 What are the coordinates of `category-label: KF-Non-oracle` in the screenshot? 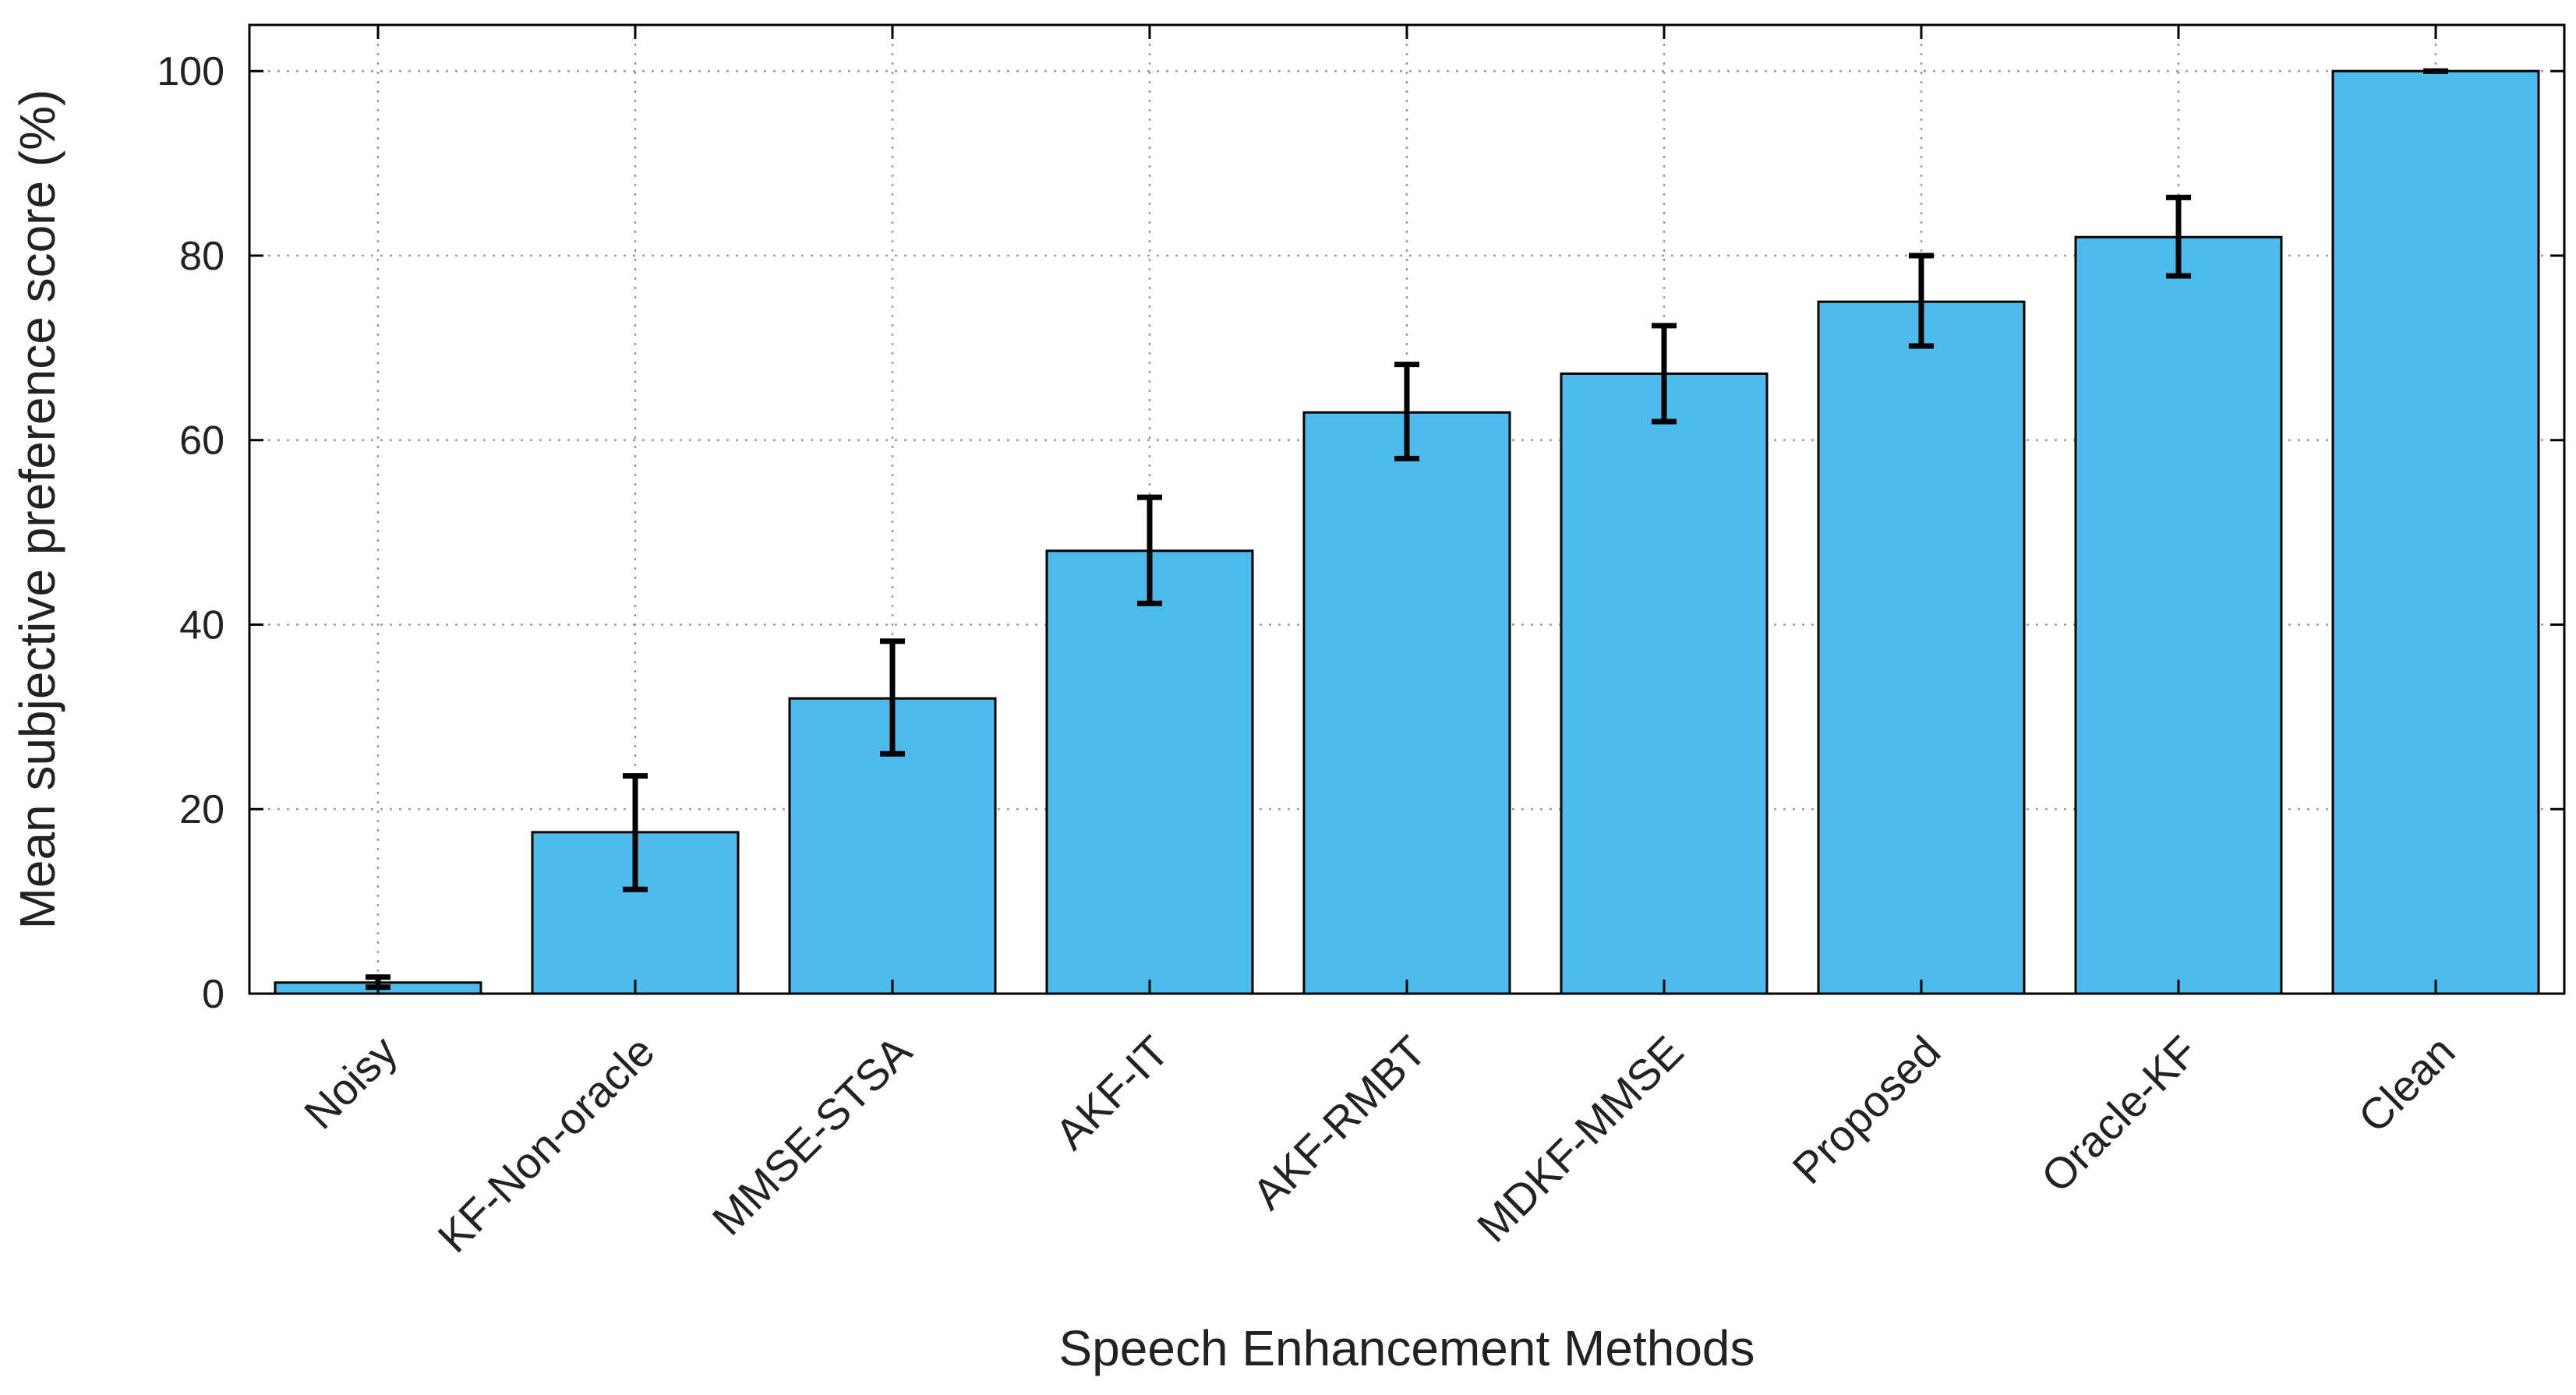 It's located at (545, 1144).